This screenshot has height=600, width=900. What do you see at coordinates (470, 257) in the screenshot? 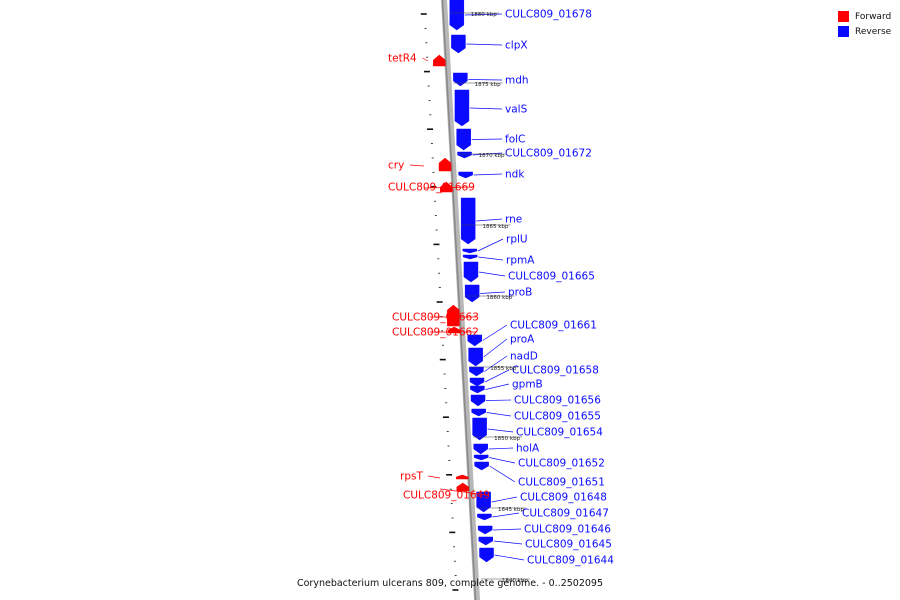
I see `gene-rpma-arrow` at bounding box center [470, 257].